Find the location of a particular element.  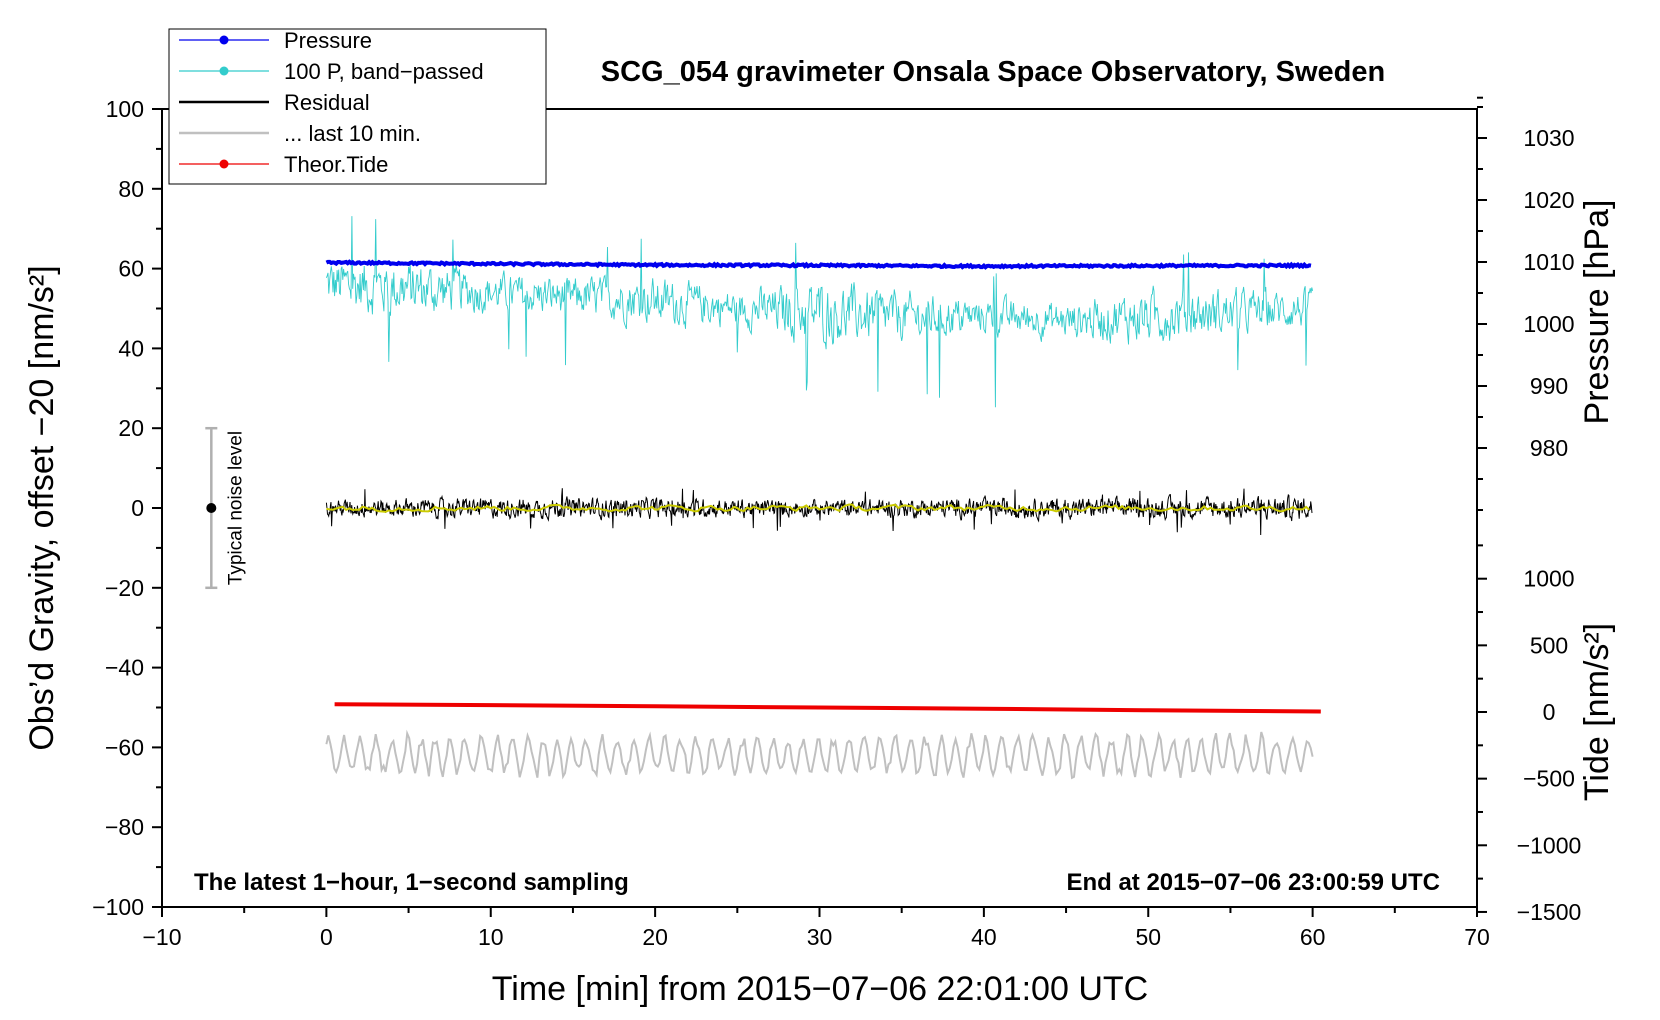

legend-label: 100 P, band−passed is located at coordinates (384, 71).